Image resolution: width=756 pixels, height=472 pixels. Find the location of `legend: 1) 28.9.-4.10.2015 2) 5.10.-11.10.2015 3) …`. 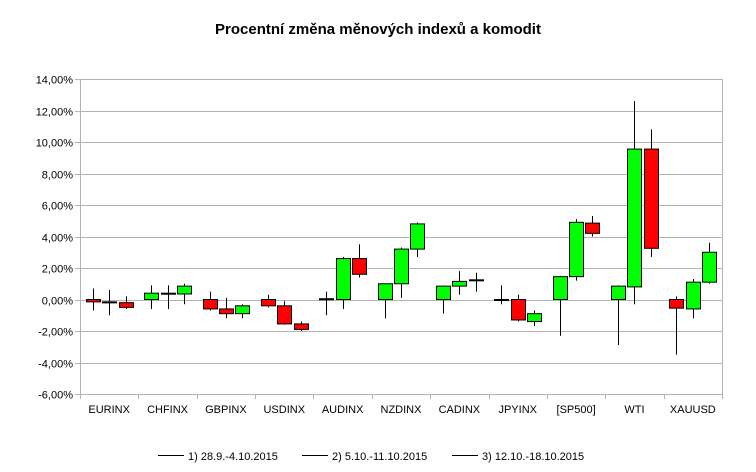

legend: 1) 28.9.-4.10.2015 2) 5.10.-11.10.2015 3) … is located at coordinates (371, 457).